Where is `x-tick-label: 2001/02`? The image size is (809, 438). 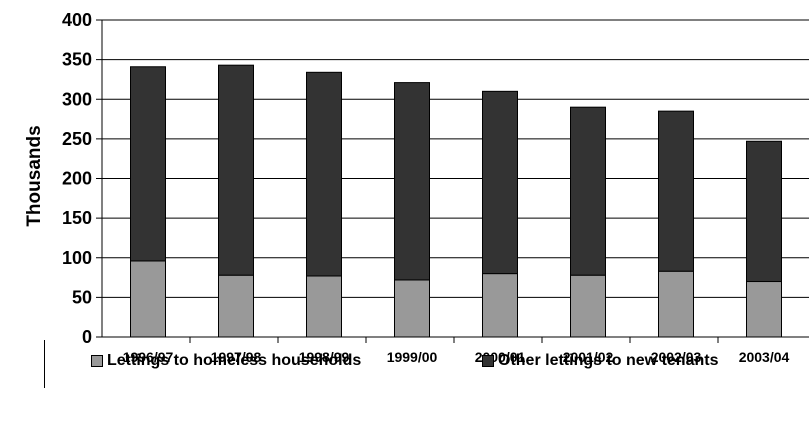 x-tick-label: 2001/02 is located at coordinates (588, 357).